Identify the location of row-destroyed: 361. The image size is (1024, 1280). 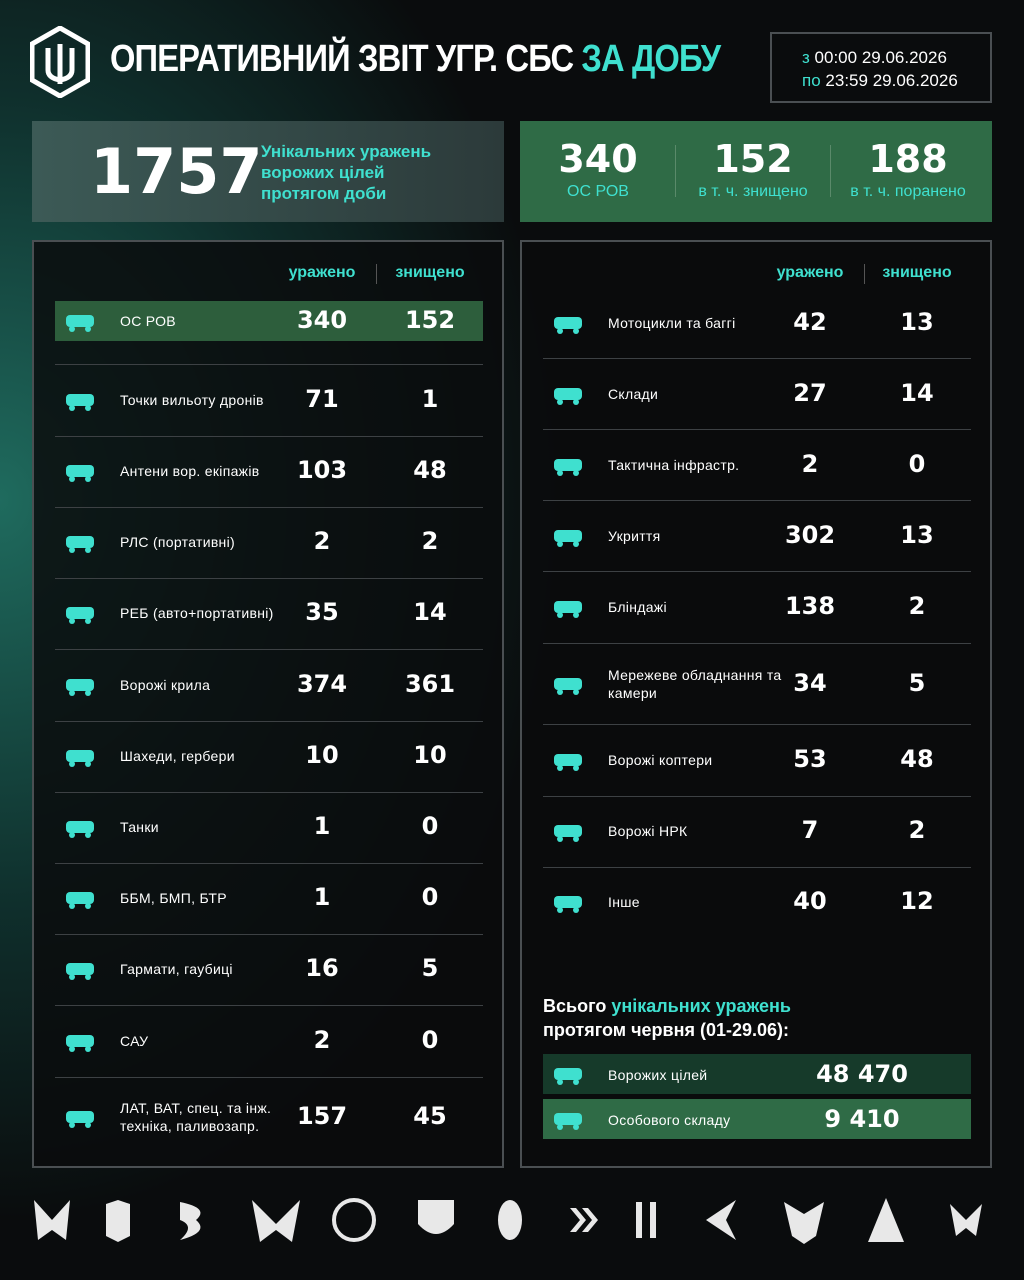
(430, 684).